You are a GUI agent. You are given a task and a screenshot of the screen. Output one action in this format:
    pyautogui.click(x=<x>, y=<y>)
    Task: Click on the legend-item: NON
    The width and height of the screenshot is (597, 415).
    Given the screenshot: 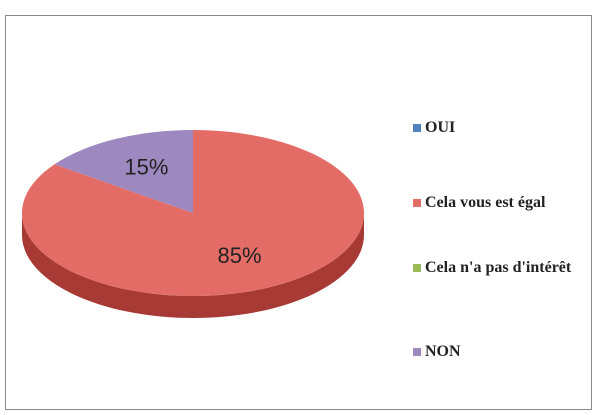 What is the action you would take?
    pyautogui.click(x=499, y=352)
    